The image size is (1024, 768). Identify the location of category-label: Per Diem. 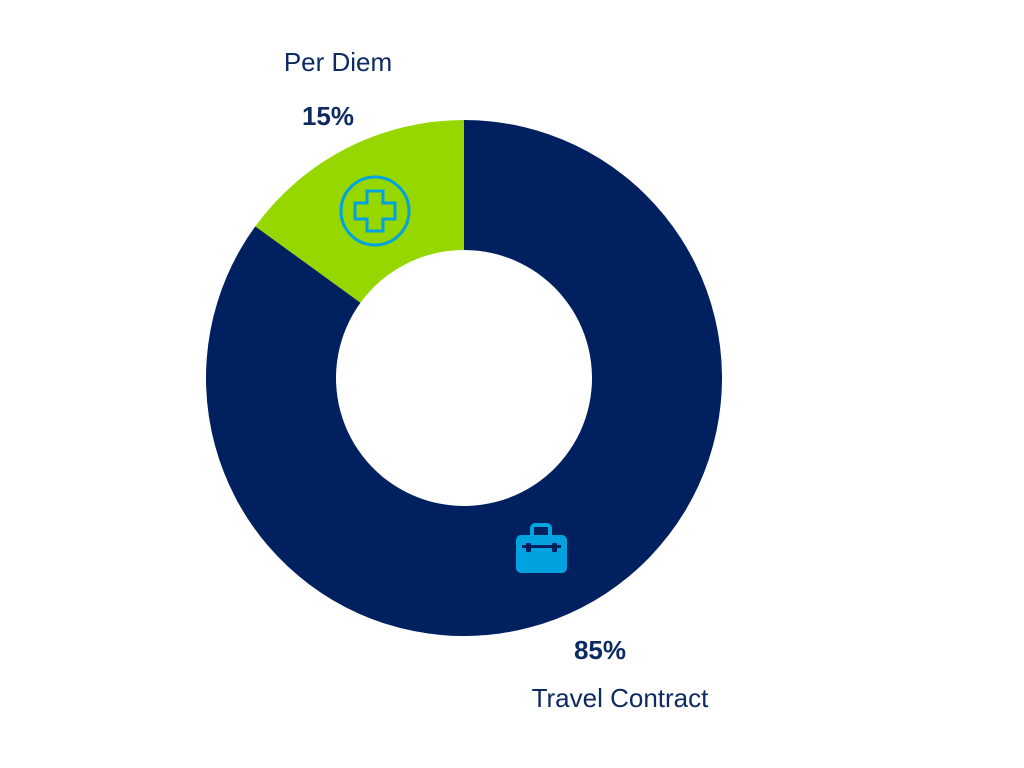
(338, 62).